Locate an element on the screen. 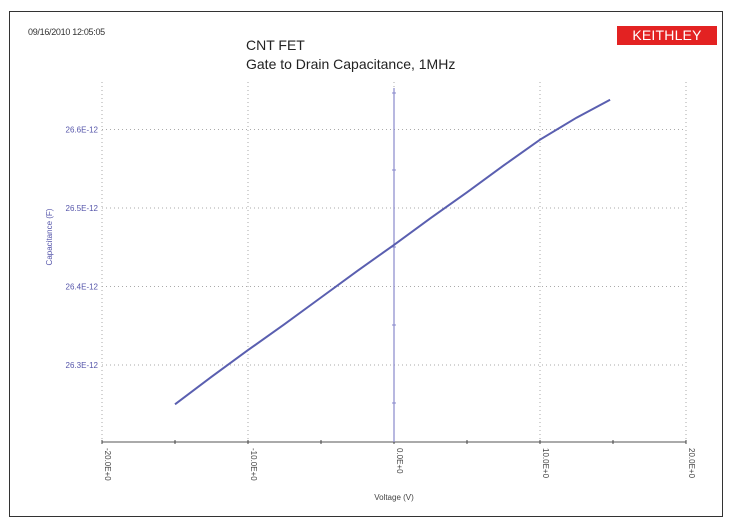  x-axis-label: Voltage (V) is located at coordinates (394, 497).